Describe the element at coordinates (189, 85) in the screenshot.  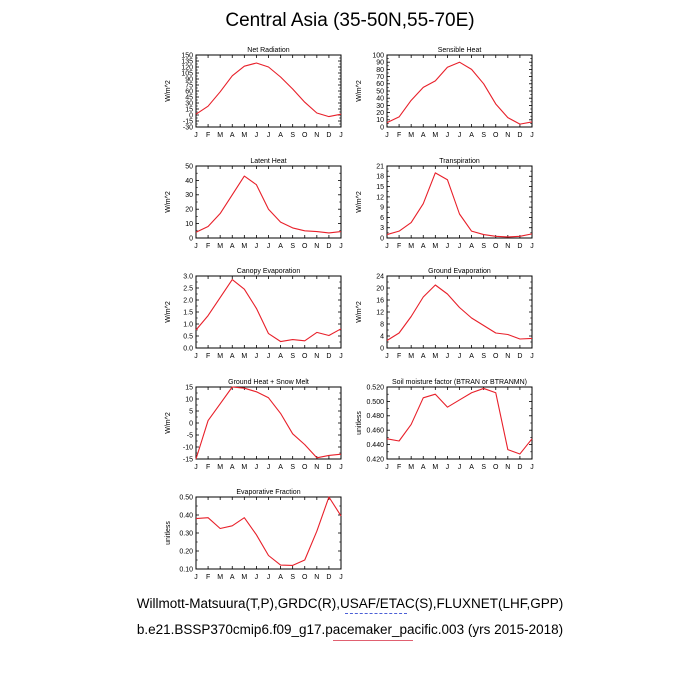
I see `y-tick-label: 75` at that location.